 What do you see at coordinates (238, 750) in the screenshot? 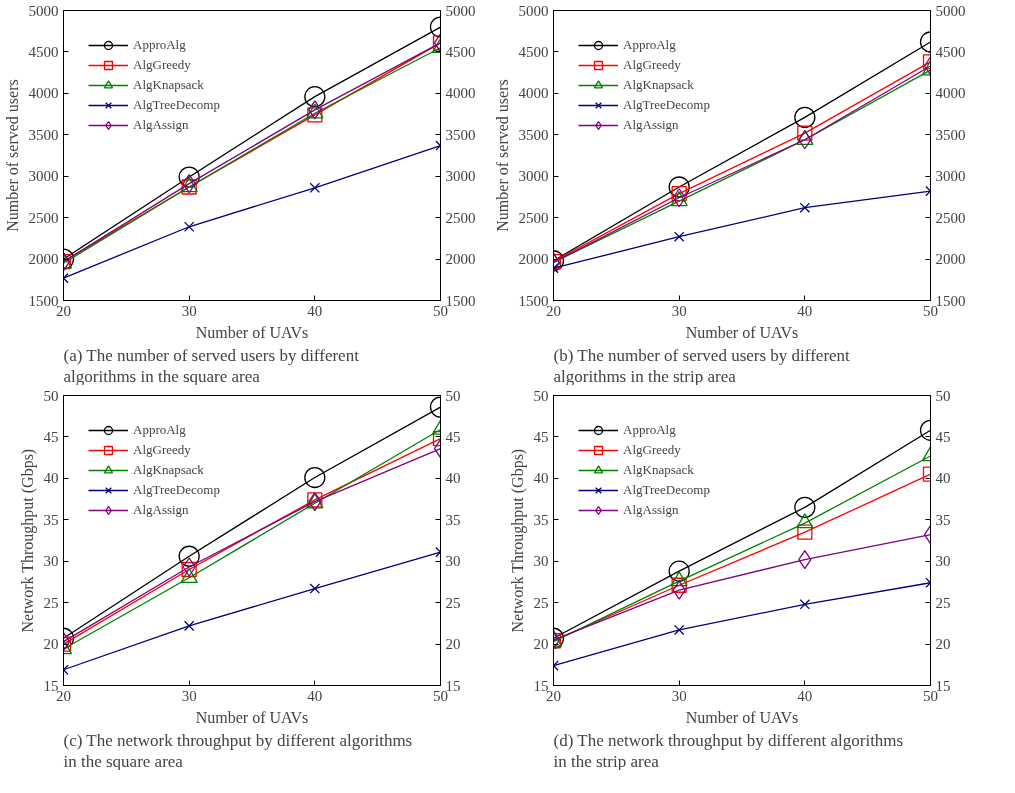
I see `text: (c) The network throughput by different algorithms in the square area` at bounding box center [238, 750].